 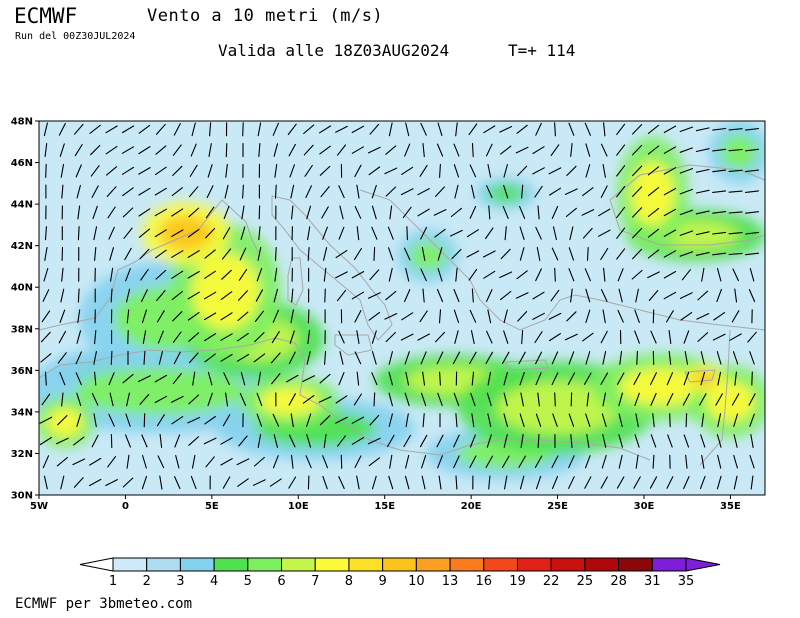 What do you see at coordinates (703, 564) in the screenshot?
I see `colorbar-max-extend` at bounding box center [703, 564].